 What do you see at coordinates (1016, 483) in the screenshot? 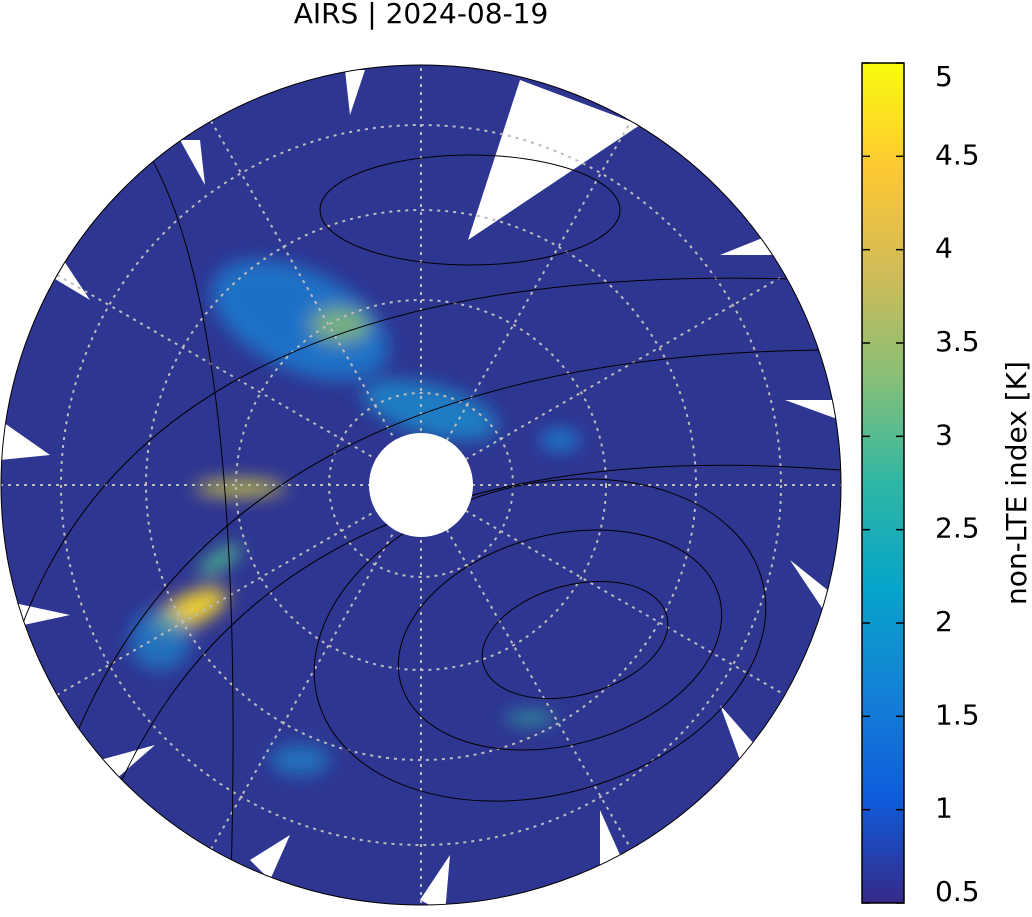
I see `colorbar-label: non-LTE index [K]` at bounding box center [1016, 483].